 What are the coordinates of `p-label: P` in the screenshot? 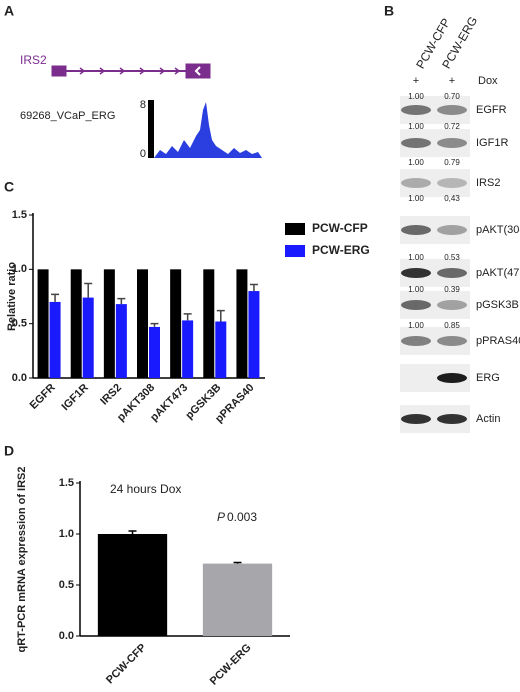 It's located at (221, 517).